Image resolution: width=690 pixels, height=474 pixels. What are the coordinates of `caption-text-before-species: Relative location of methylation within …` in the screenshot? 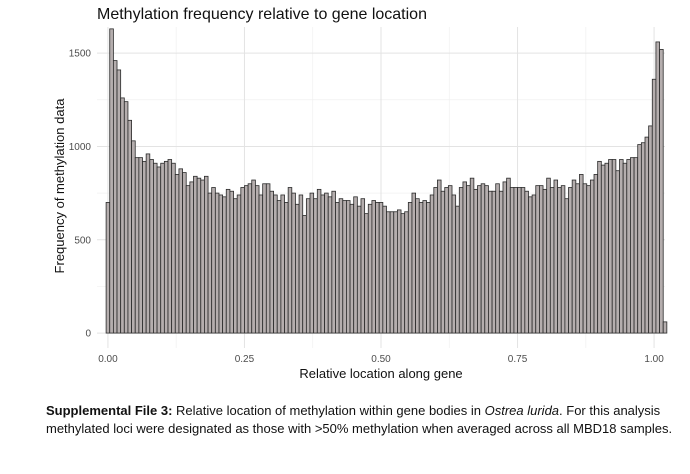 It's located at (328, 410).